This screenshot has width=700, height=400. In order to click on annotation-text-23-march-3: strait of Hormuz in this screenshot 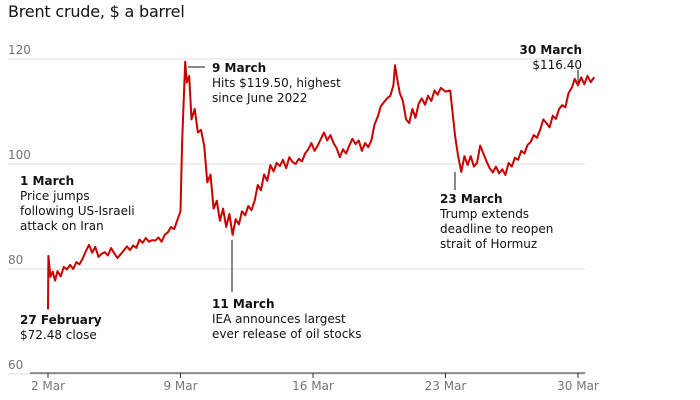, I will do `click(488, 244)`.